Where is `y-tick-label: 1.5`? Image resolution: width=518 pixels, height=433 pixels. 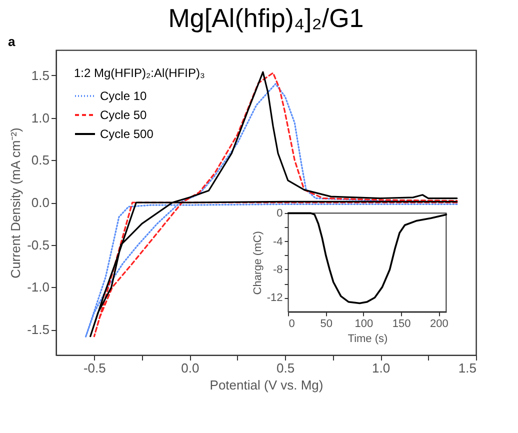 y-tick-label: 1.5 is located at coordinates (40, 75).